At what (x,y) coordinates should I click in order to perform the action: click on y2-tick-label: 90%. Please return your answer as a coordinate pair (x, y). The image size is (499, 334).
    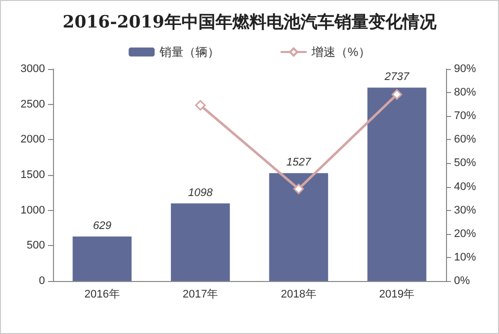
    Looking at the image, I should click on (465, 69).